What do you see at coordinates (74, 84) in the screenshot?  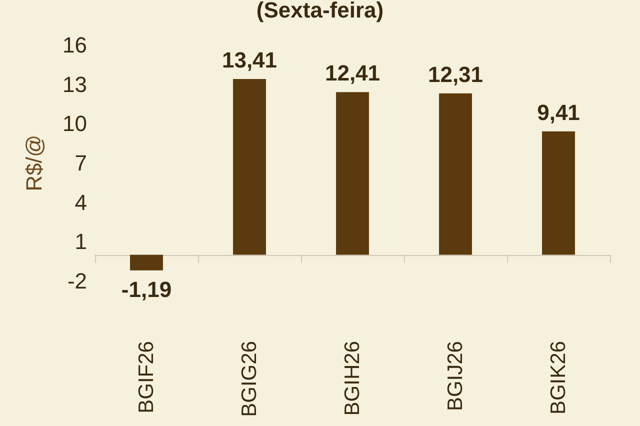 I see `y-tick-label: 13` at bounding box center [74, 84].